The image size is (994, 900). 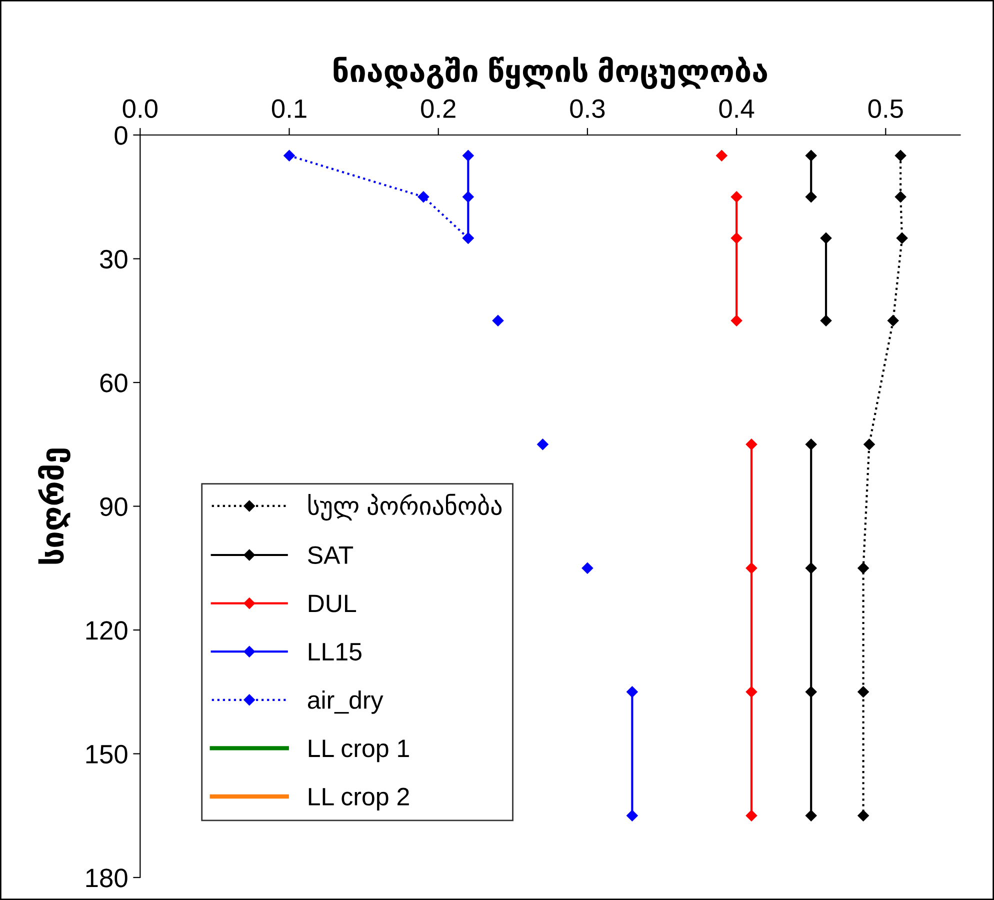 I want to click on legend-label: SAT, so click(x=331, y=555).